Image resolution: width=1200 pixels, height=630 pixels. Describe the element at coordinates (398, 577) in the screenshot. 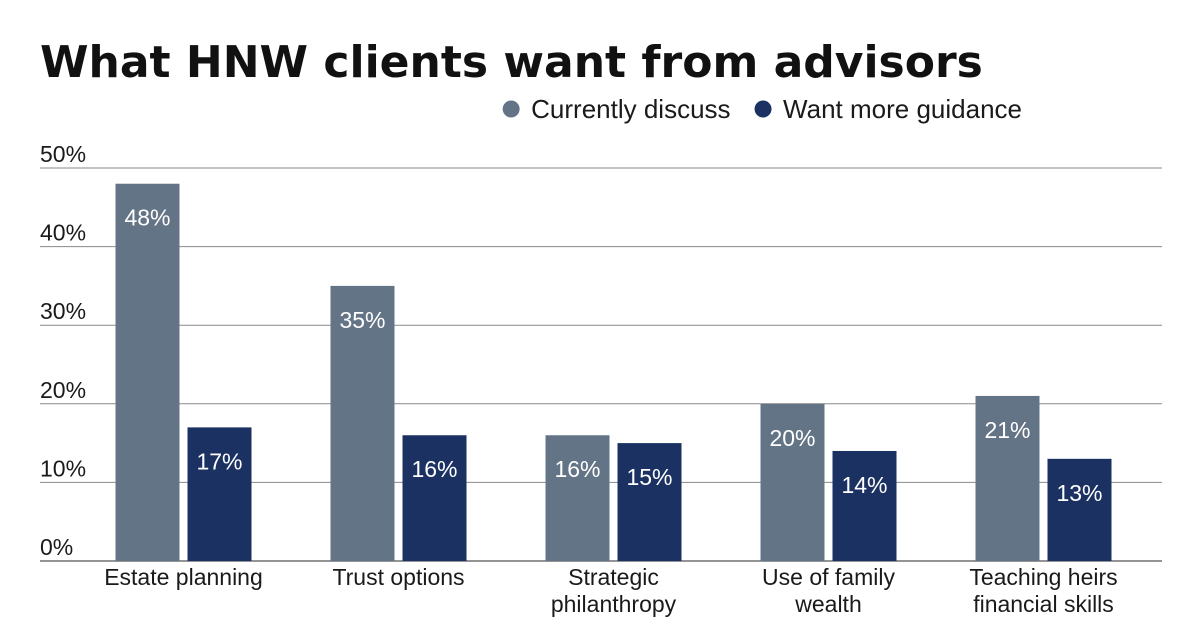

I see `x-category-label: Trust options` at that location.